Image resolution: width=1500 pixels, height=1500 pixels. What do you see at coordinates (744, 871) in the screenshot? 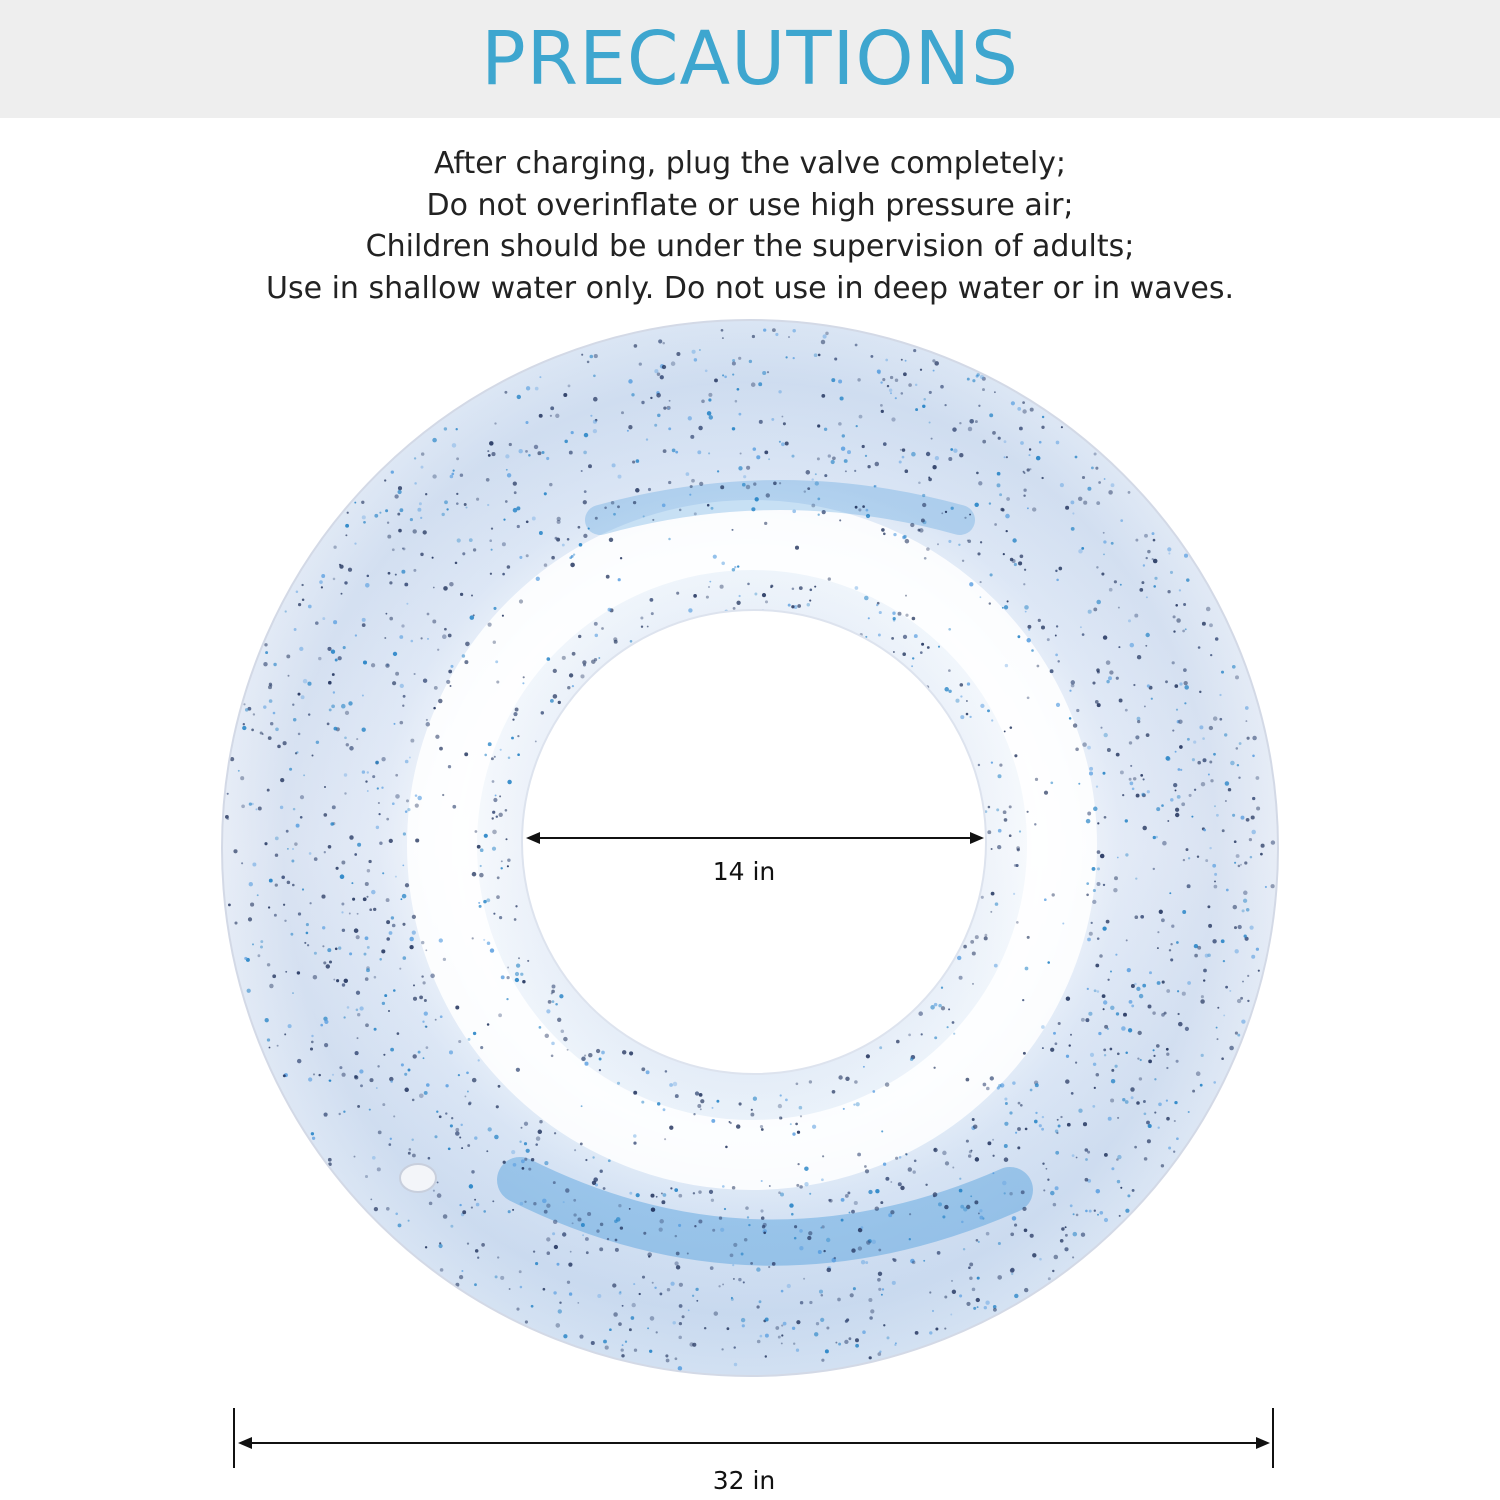
I see `inner-diameter-label: 14 in` at bounding box center [744, 871].